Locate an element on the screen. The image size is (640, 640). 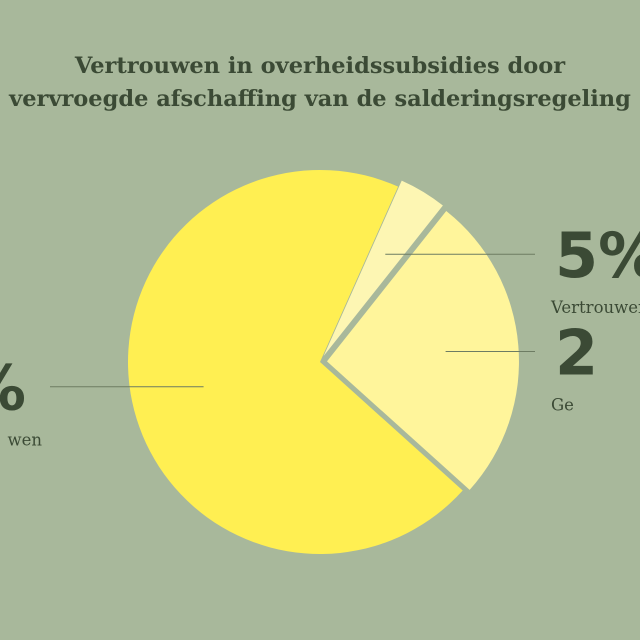
slice-pct-label-1: 2 is located at coordinates (576, 352).